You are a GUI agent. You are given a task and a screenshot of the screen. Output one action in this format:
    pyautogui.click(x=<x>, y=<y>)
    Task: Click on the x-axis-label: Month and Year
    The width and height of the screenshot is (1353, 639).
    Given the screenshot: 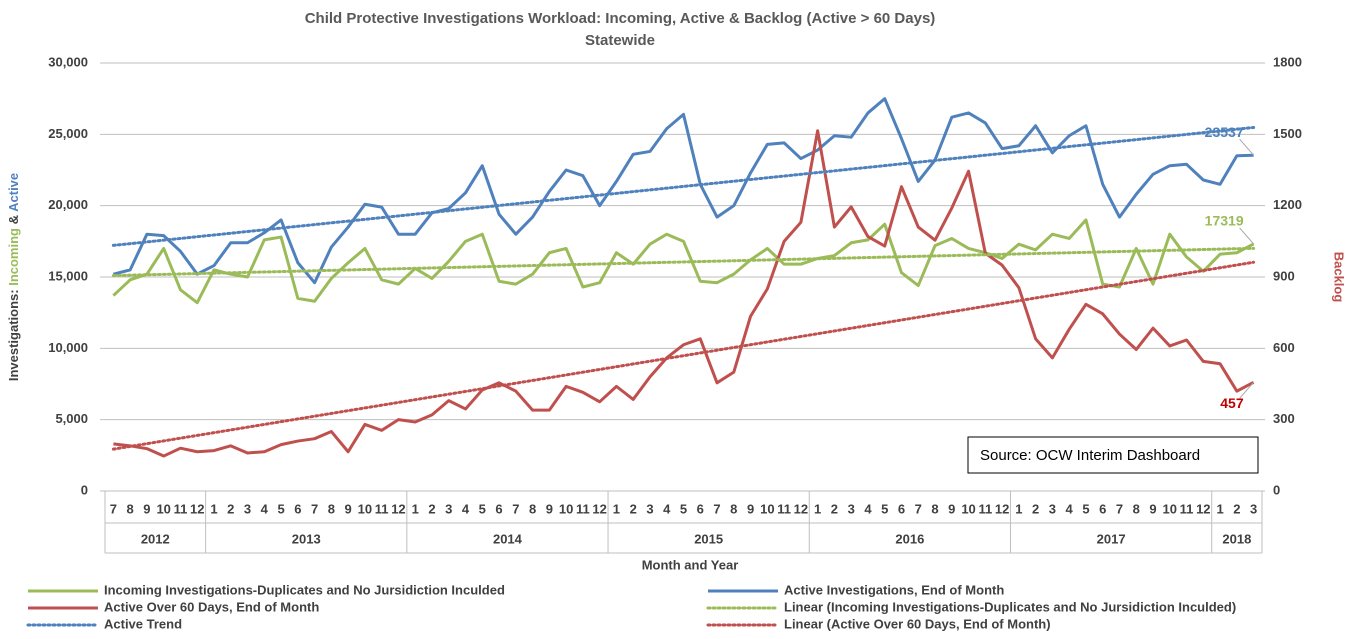 What is the action you would take?
    pyautogui.click(x=690, y=564)
    